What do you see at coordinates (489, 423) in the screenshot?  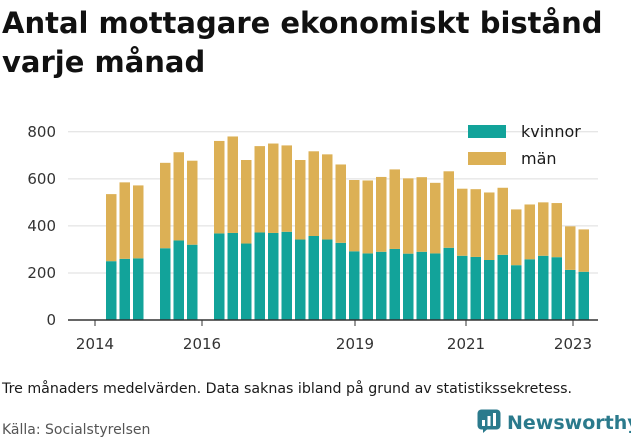 I see `newsworthy-logo-icon` at bounding box center [489, 423].